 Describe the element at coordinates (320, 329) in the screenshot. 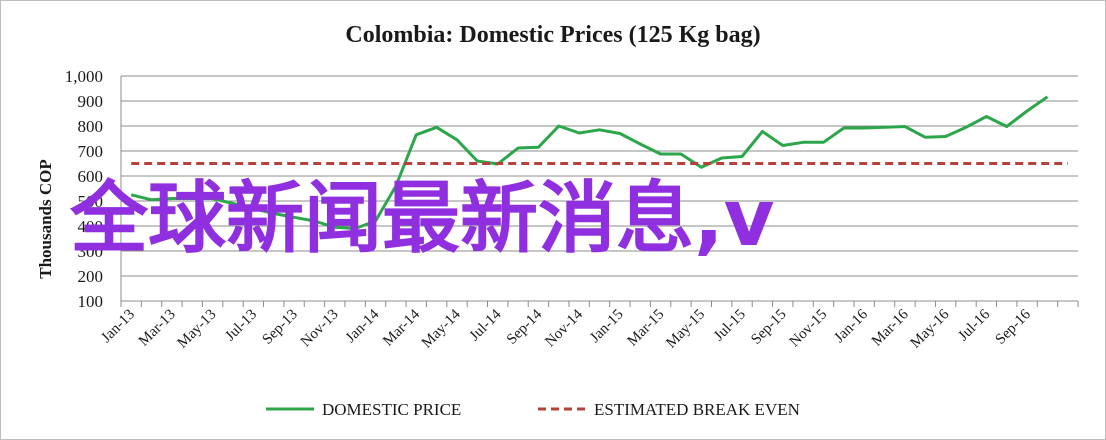

I see `x-tick-label: Nov-13` at that location.